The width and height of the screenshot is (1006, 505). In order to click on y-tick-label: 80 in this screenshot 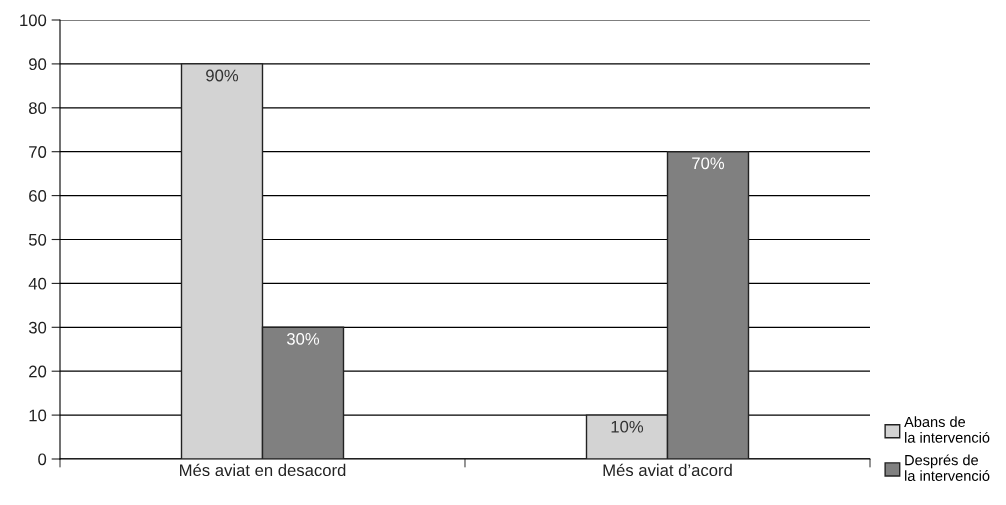, I will do `click(37, 108)`.